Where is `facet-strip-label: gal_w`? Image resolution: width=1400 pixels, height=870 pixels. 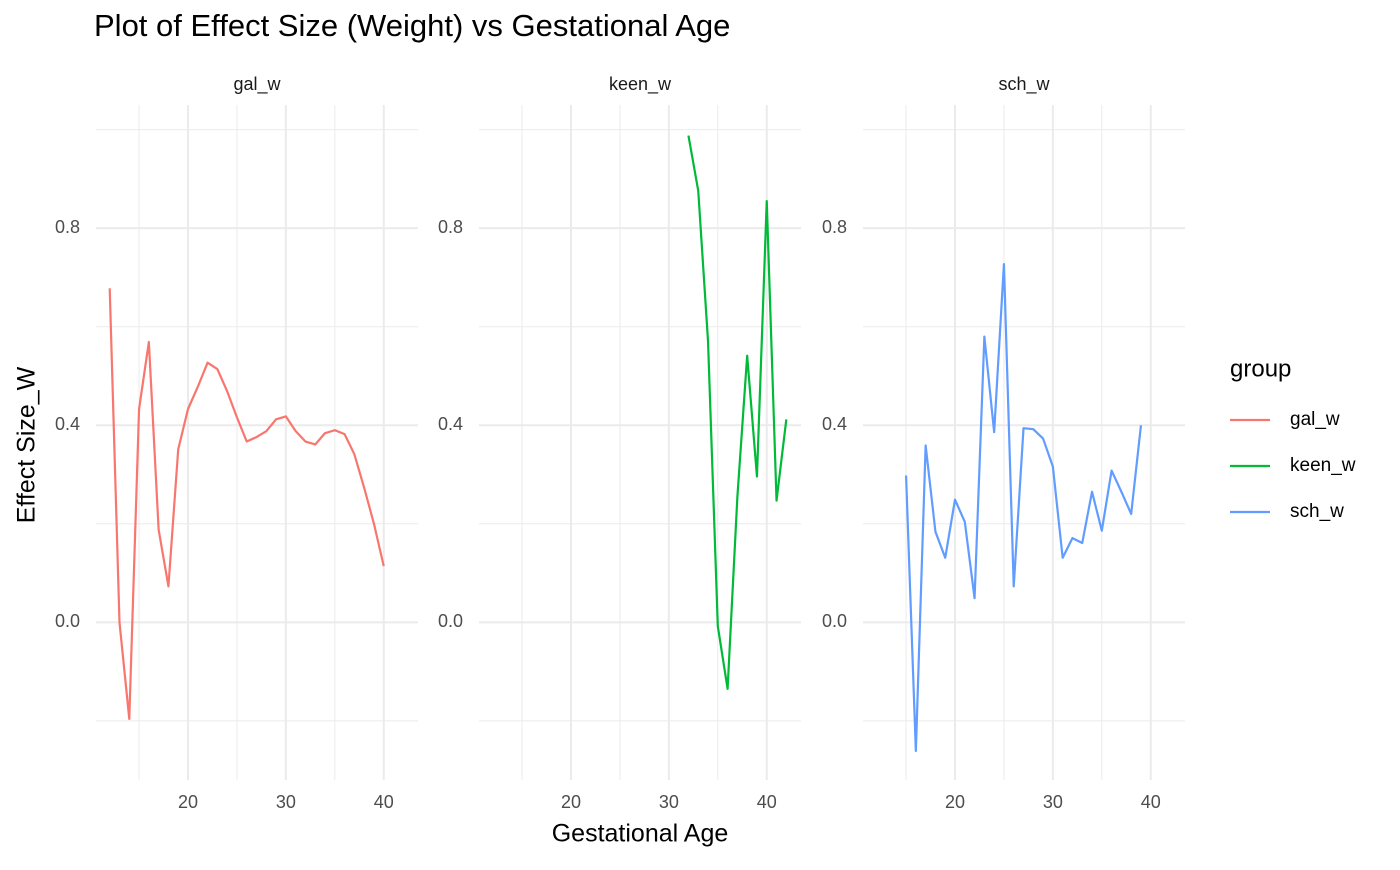
facet-strip-label: gal_w is located at coordinates (257, 84).